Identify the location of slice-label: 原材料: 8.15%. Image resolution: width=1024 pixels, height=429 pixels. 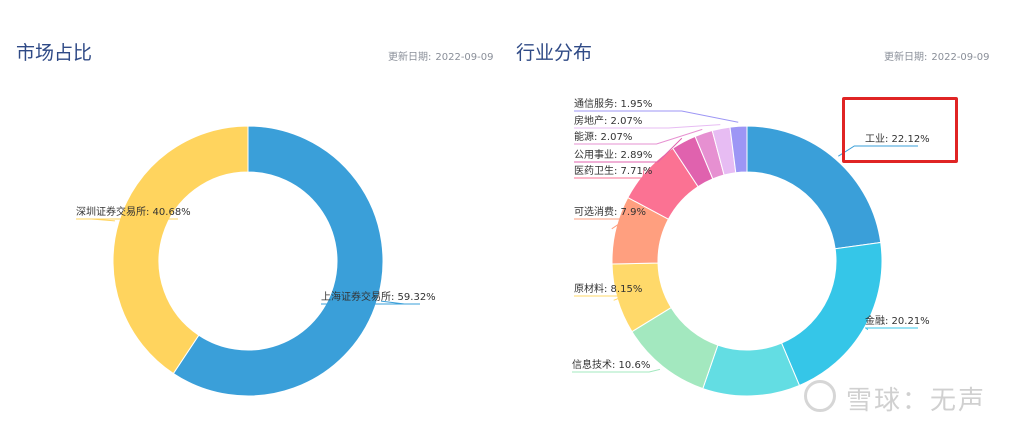
(608, 288).